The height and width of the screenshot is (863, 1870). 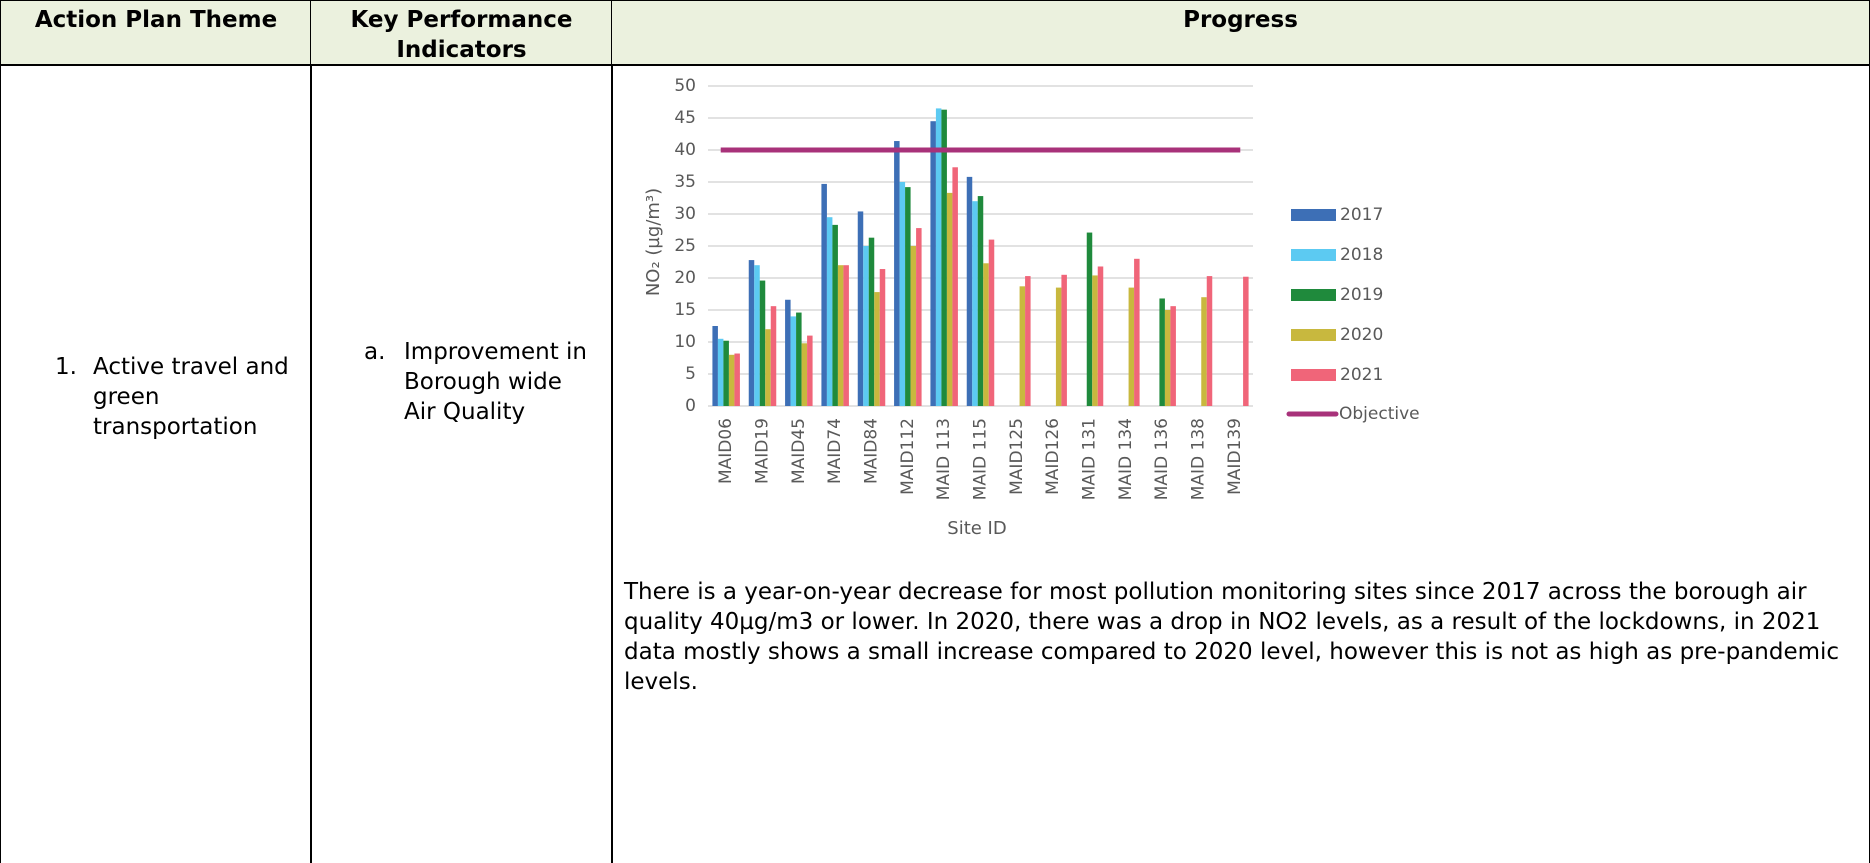 I want to click on legend-label: 2021, so click(x=1361, y=375).